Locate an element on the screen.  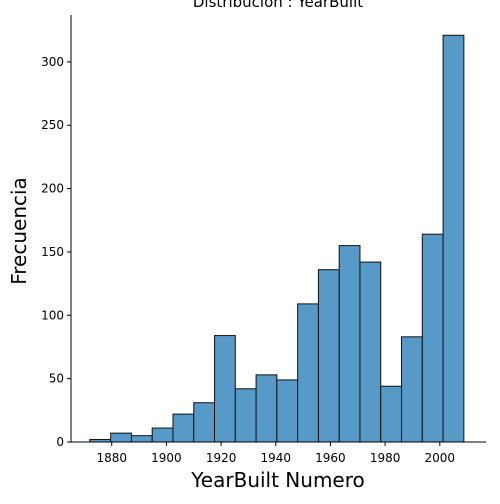
y-axis-label: Frecuencia is located at coordinates (19, 231).